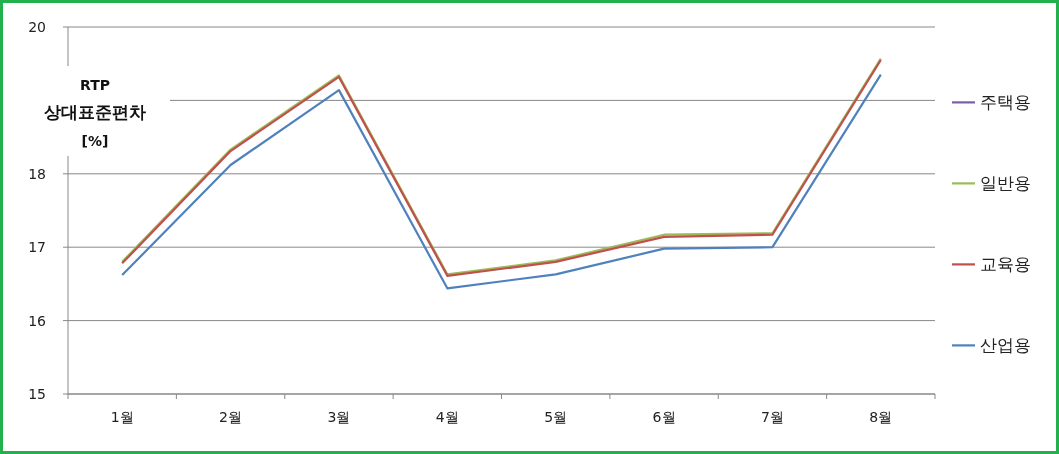 This screenshot has height=454, width=1059. I want to click on x-tick-label: 4월, so click(447, 417).